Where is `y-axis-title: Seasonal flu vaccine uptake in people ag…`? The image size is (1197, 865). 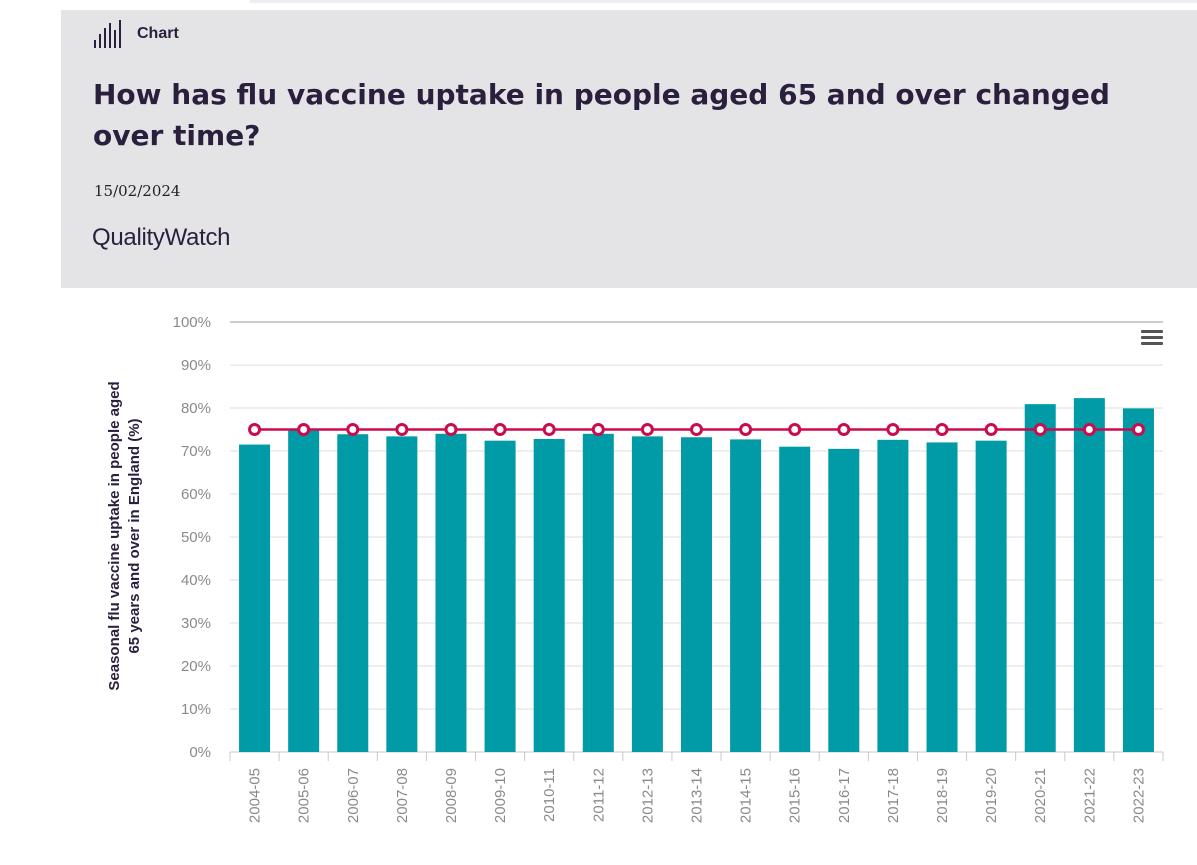
y-axis-title: Seasonal flu vaccine uptake in people ag… is located at coordinates (124, 535).